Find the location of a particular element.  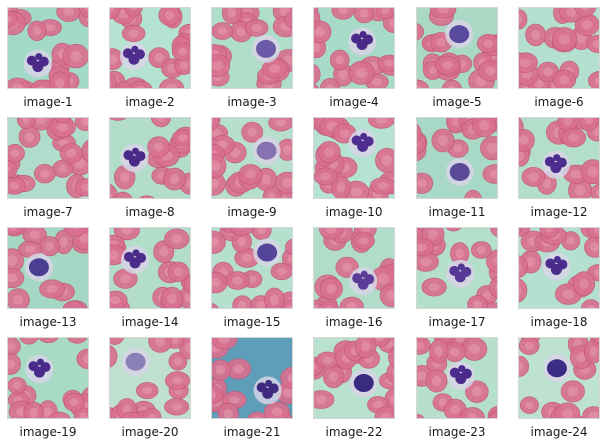

gallery-item-3: image-3 is located at coordinates (252, 58).